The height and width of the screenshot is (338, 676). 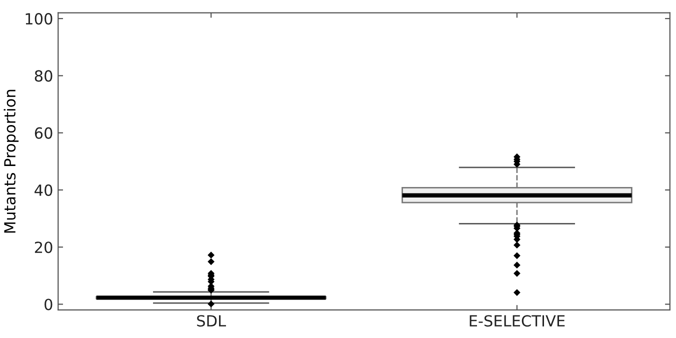 I want to click on x-tick-label: SDL, so click(x=211, y=321).